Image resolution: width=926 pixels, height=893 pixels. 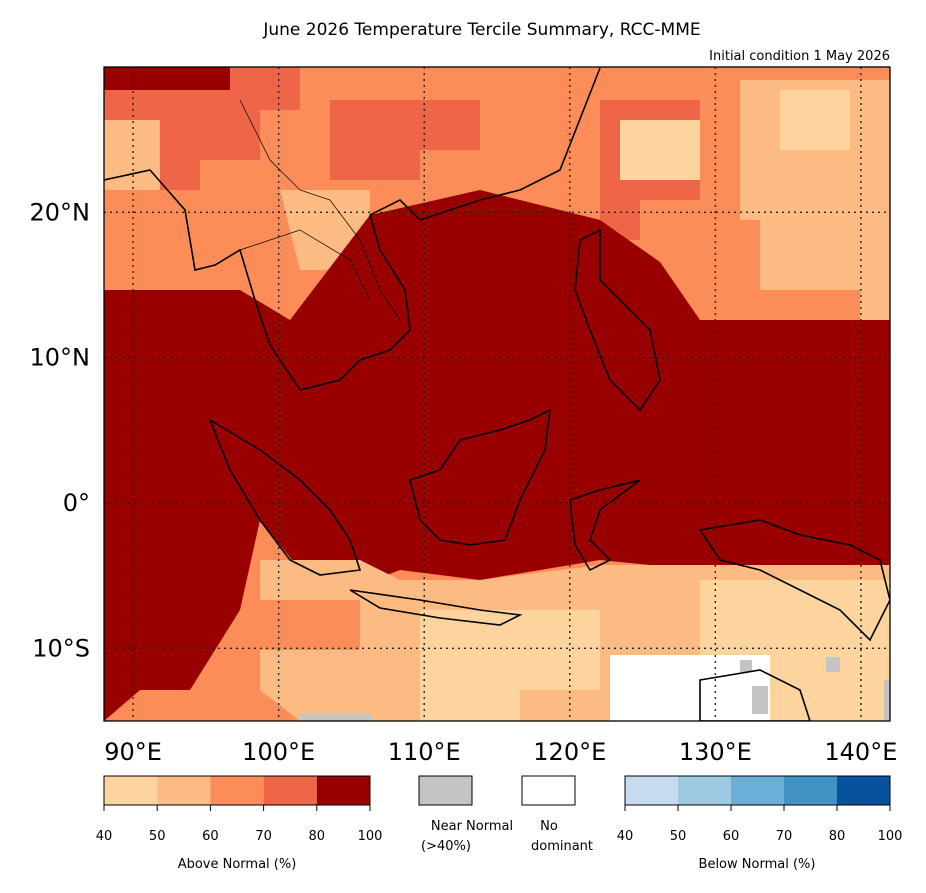 I want to click on x-tick-label: 110°E, so click(x=424, y=752).